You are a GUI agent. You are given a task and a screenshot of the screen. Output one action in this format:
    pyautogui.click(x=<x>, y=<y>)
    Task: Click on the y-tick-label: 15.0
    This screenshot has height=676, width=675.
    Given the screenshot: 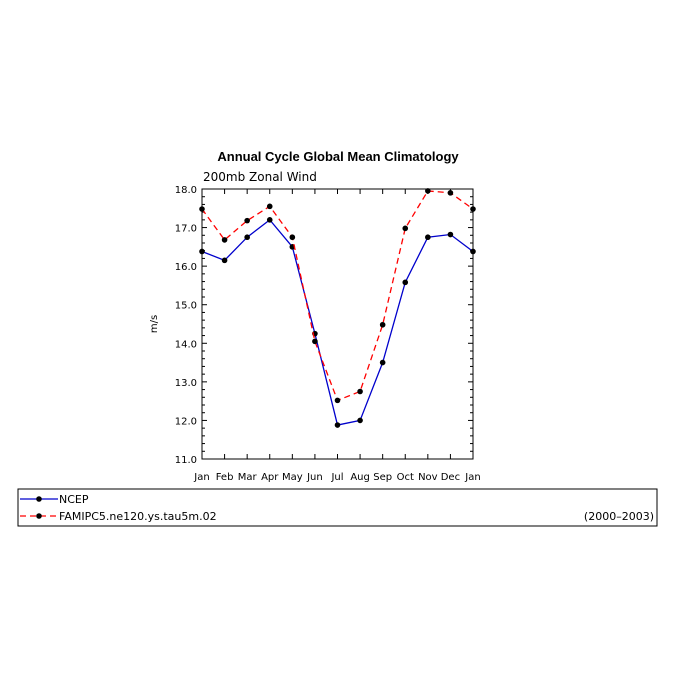 What is the action you would take?
    pyautogui.click(x=186, y=306)
    